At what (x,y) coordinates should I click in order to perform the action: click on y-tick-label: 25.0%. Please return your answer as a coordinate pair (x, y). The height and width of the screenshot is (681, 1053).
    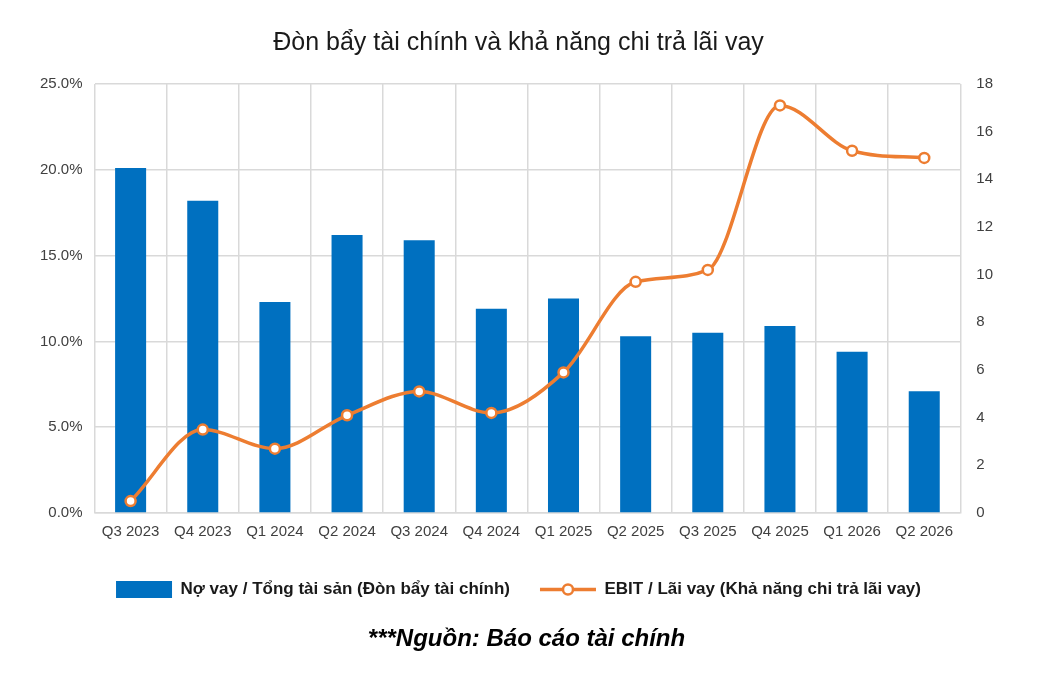
    Looking at the image, I should click on (61, 83).